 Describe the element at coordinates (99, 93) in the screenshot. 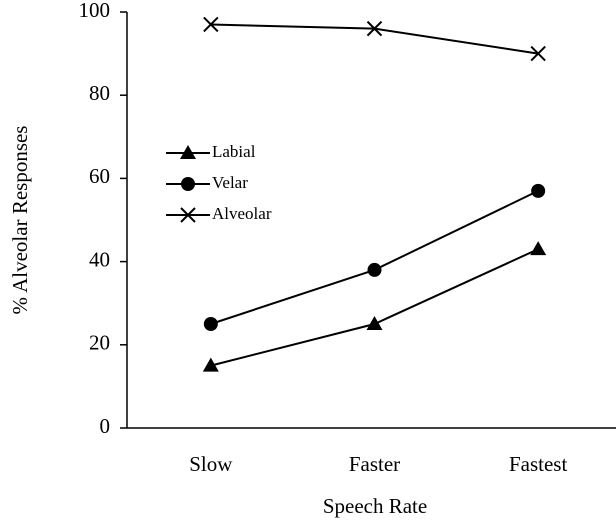

I see `y-tick-label: 80` at that location.